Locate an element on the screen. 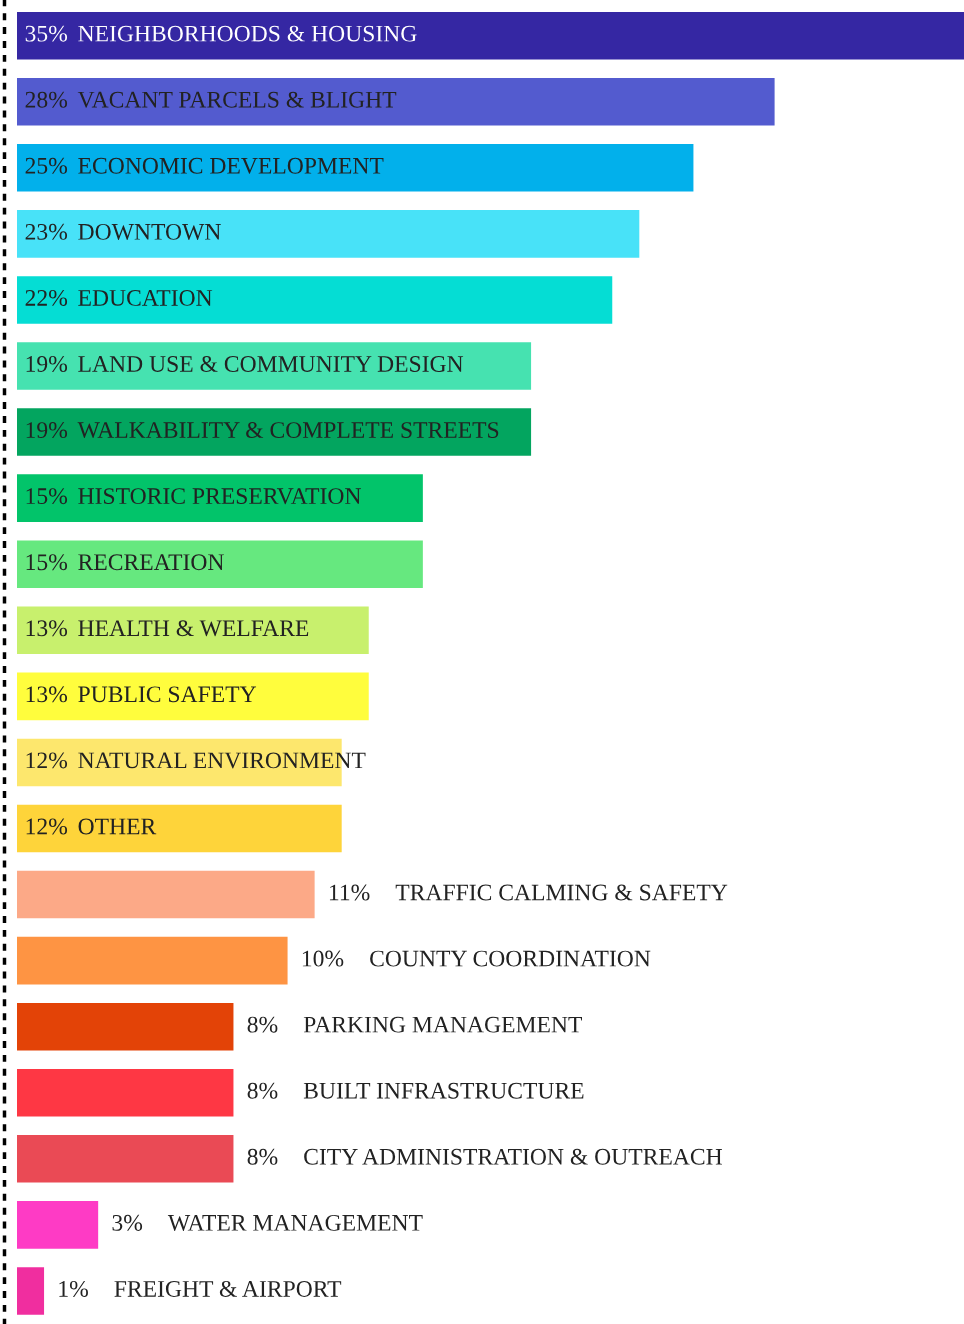 The width and height of the screenshot is (964, 1324). y-tick-label: BUILT INFRASTRUCTURE is located at coordinates (443, 1090).